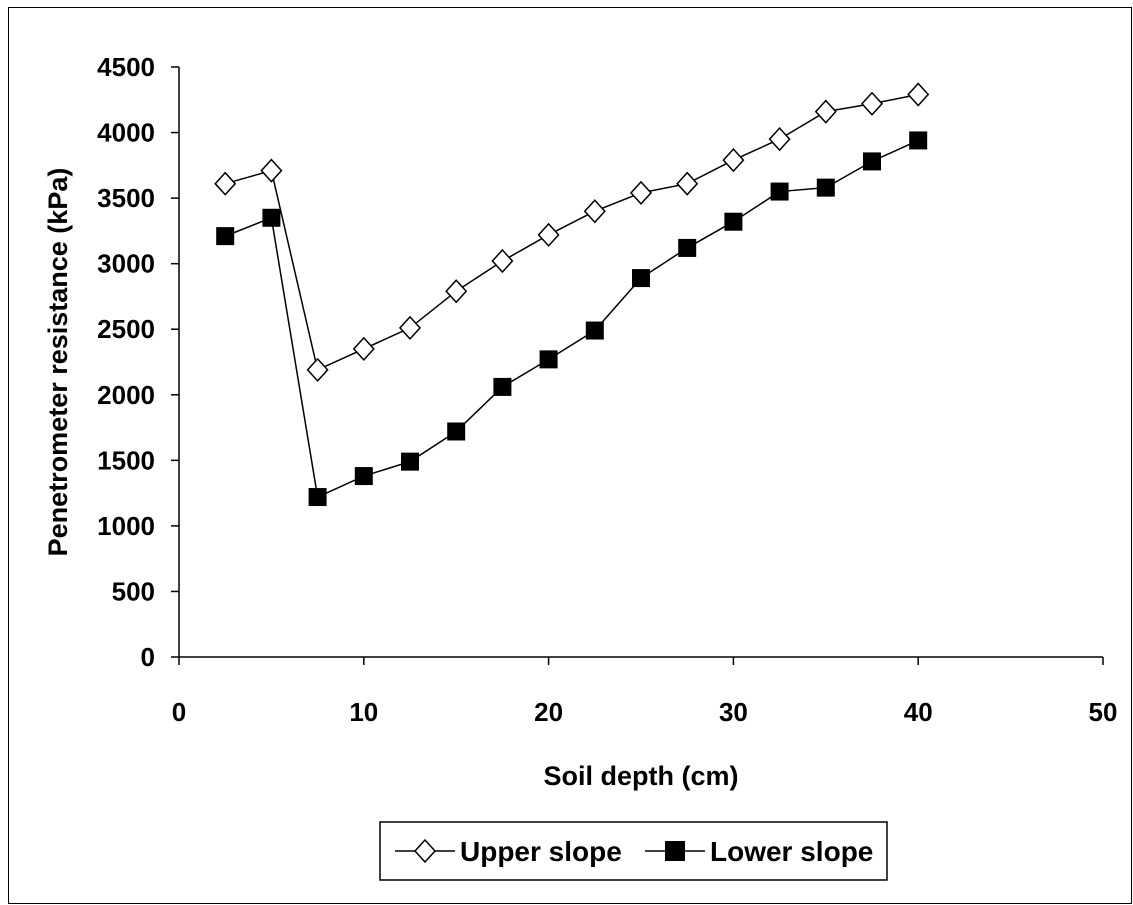 Image resolution: width=1133 pixels, height=905 pixels. I want to click on x-tick-label: 30, so click(733, 712).